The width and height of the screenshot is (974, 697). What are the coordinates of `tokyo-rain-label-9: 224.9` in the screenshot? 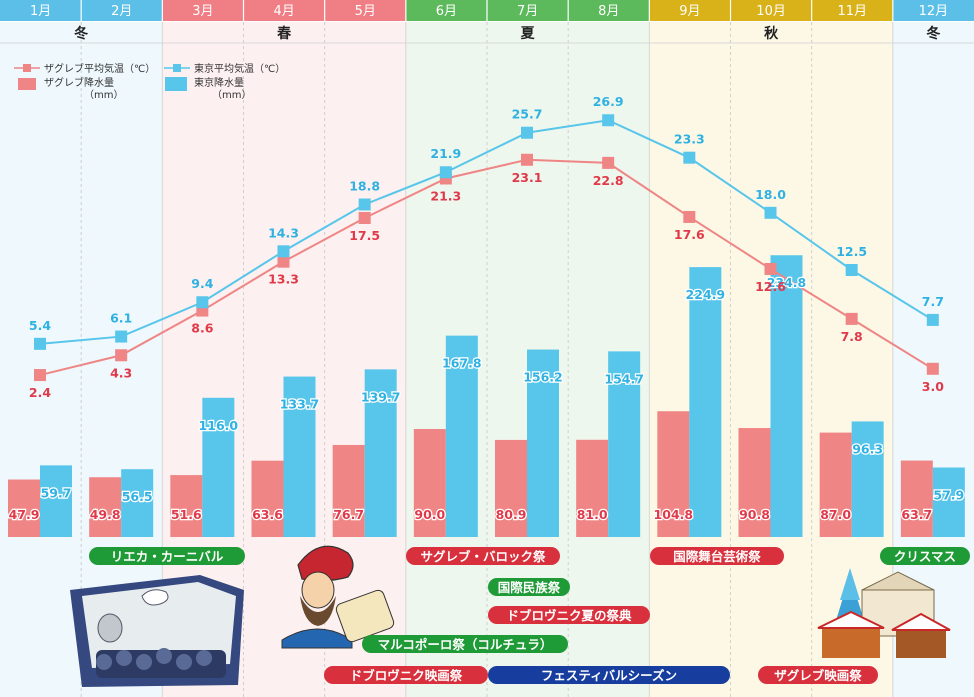 It's located at (706, 294).